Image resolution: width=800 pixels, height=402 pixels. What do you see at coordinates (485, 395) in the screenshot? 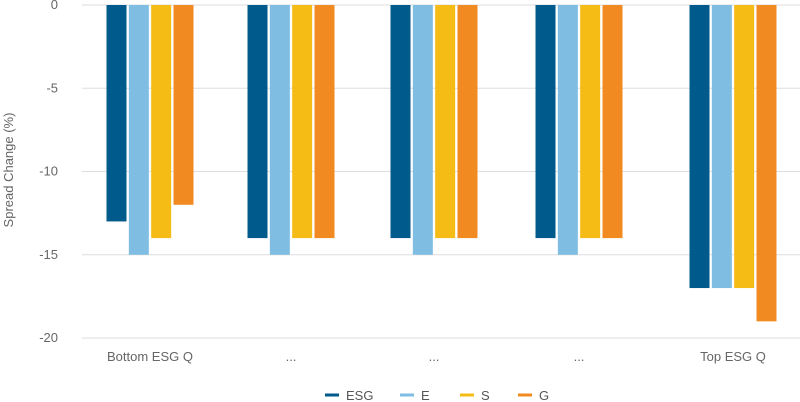
I see `legend-label-s: S` at bounding box center [485, 395].